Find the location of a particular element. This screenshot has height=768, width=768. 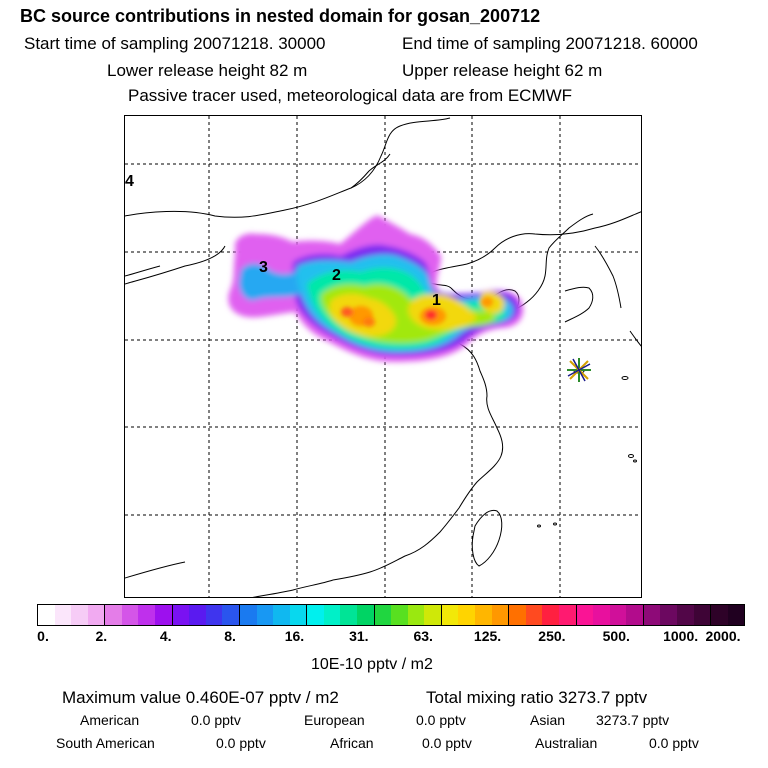

maximum-value: Maximum value 0.460E-07 pptv / m2 is located at coordinates (200, 697).